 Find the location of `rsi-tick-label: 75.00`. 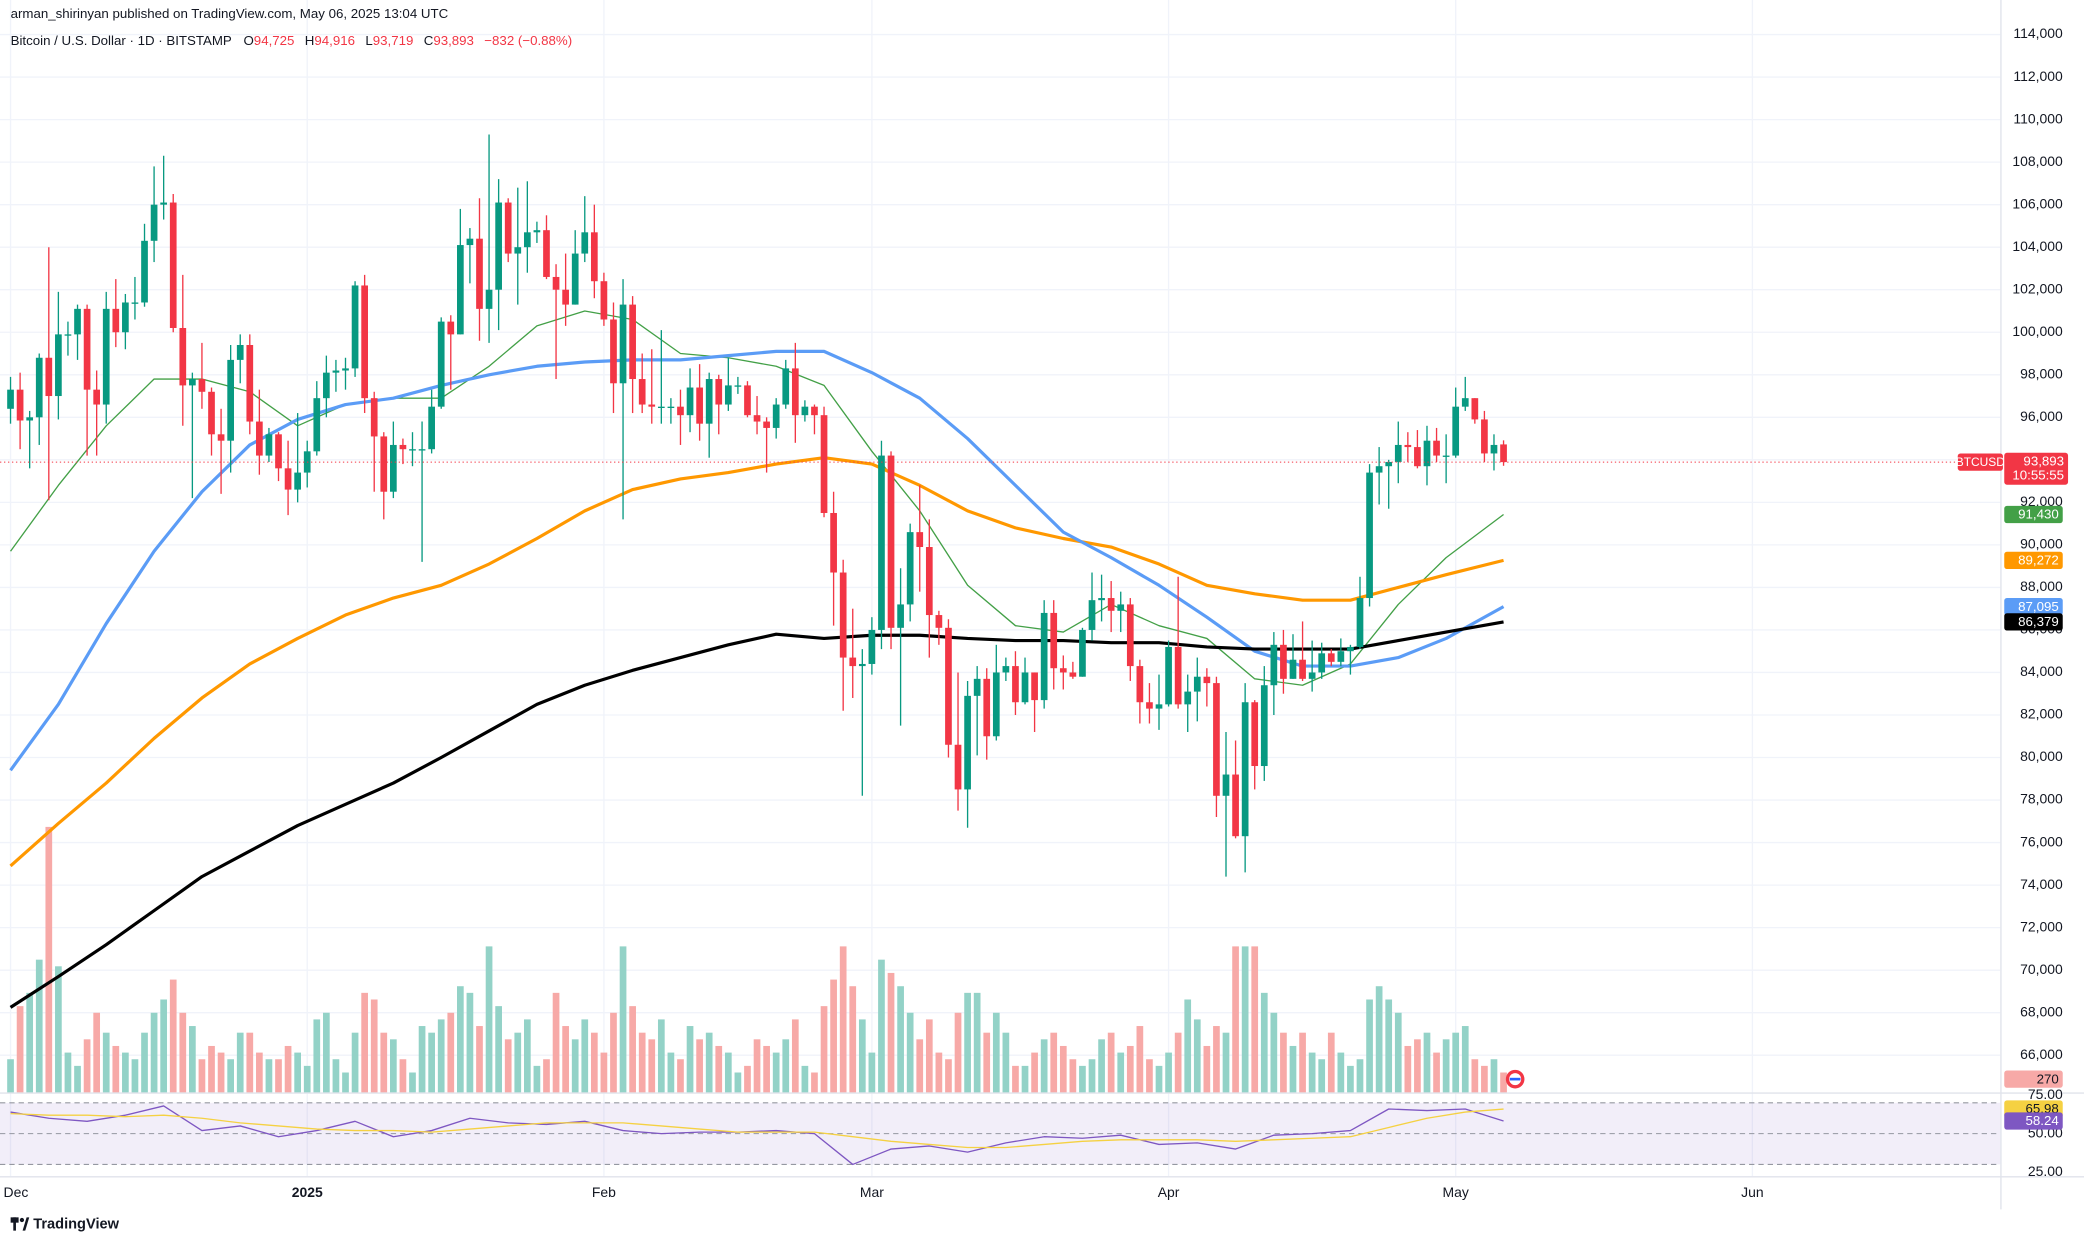

rsi-tick-label: 75.00 is located at coordinates (2045, 1094).